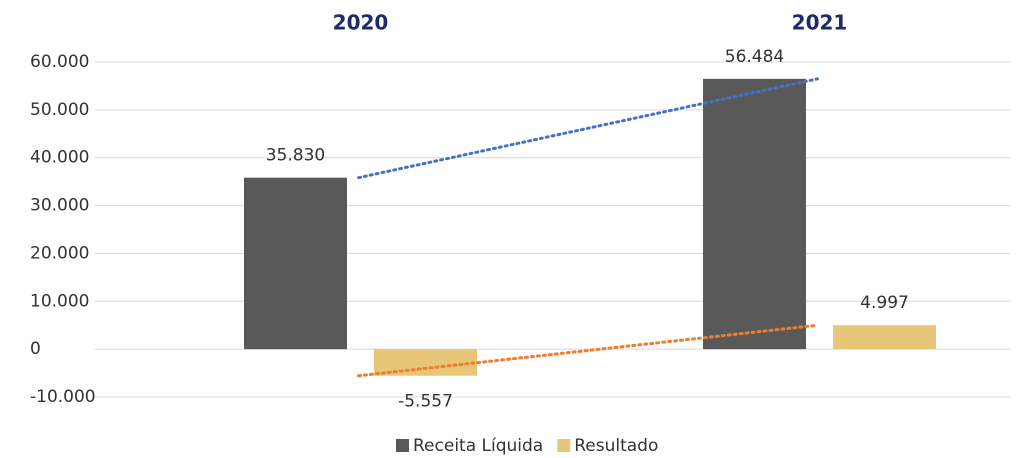 Image resolution: width=1023 pixels, height=458 pixels. Describe the element at coordinates (425, 402) in the screenshot. I see `value-label: -5.557` at that location.